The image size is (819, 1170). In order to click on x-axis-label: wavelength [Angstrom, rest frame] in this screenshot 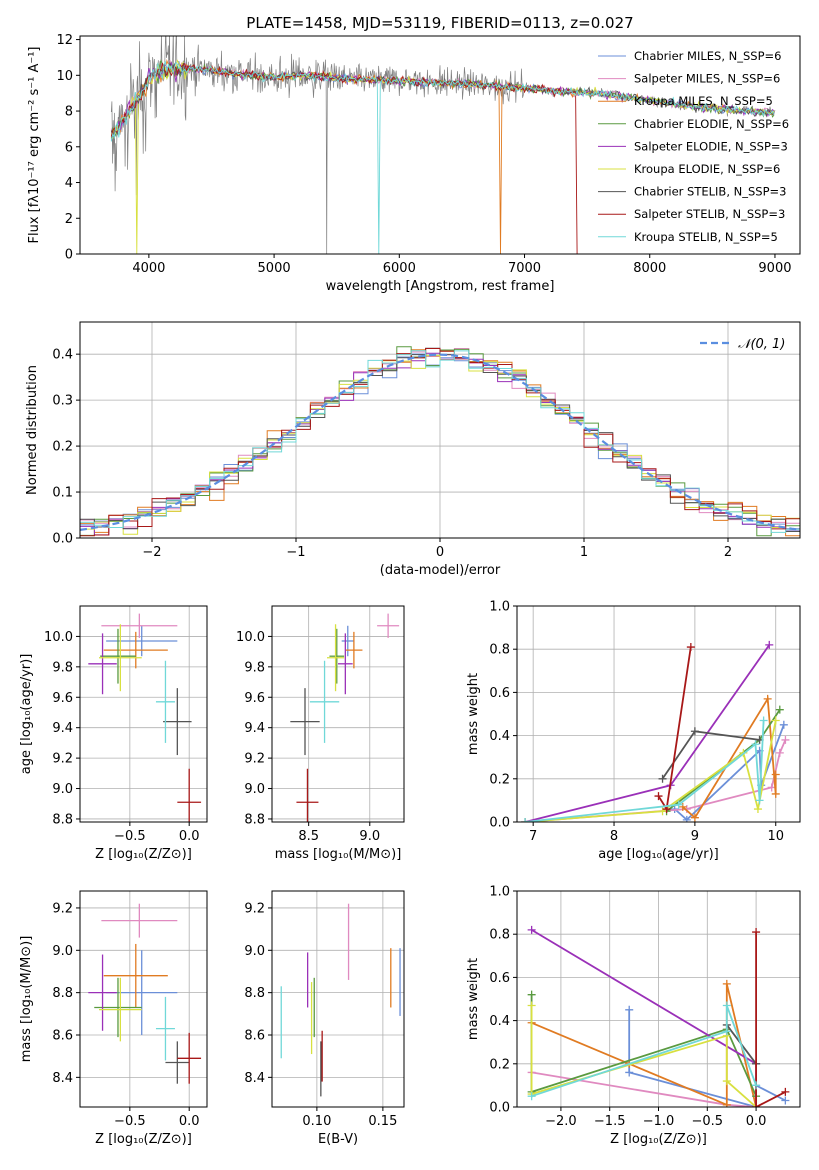, I will do `click(440, 286)`.